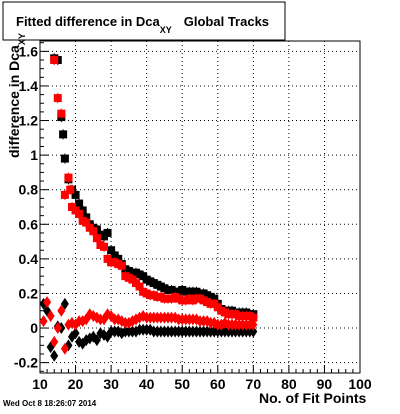  What do you see at coordinates (29, 259) in the screenshot?
I see `y-tick-label: 0.4` at bounding box center [29, 259].